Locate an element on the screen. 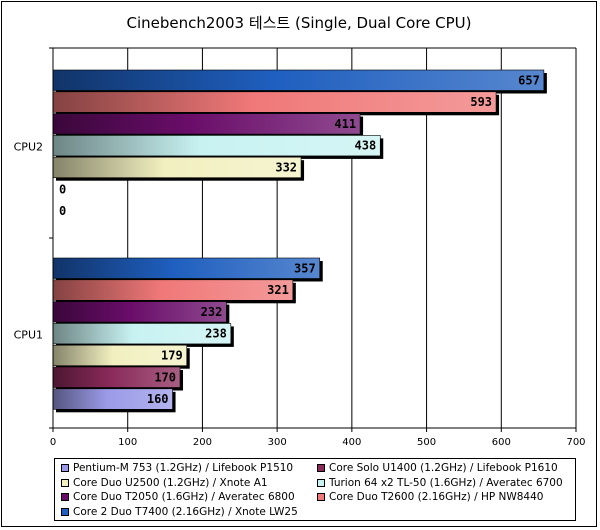  legend-item: Pentium-M 753 (1.2GHz) / Lifebook P1510 is located at coordinates (177, 468).